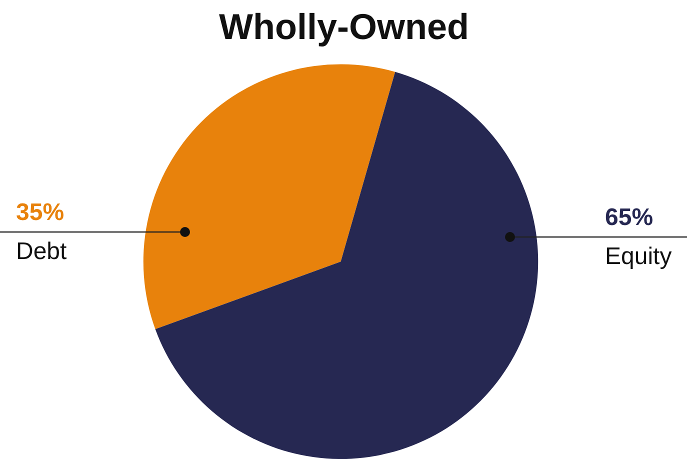  I want to click on chart-title: Wholly-Owned, so click(344, 26).